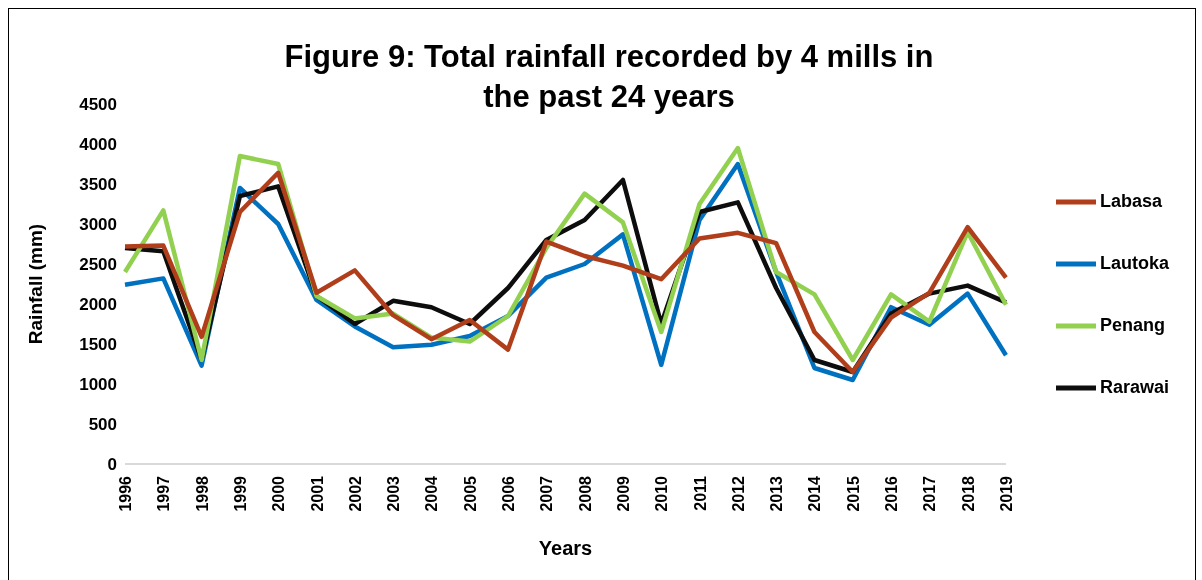 This screenshot has width=1202, height=580. Describe the element at coordinates (509, 493) in the screenshot. I see `x-tick-label: 2006` at that location.